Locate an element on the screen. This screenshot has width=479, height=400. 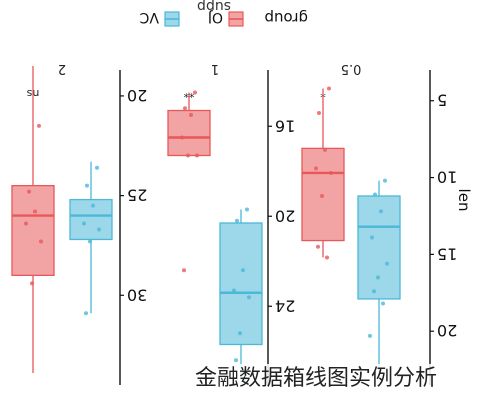
caption-text: 金融数据箱线图实例分析 is located at coordinates (337, 379).